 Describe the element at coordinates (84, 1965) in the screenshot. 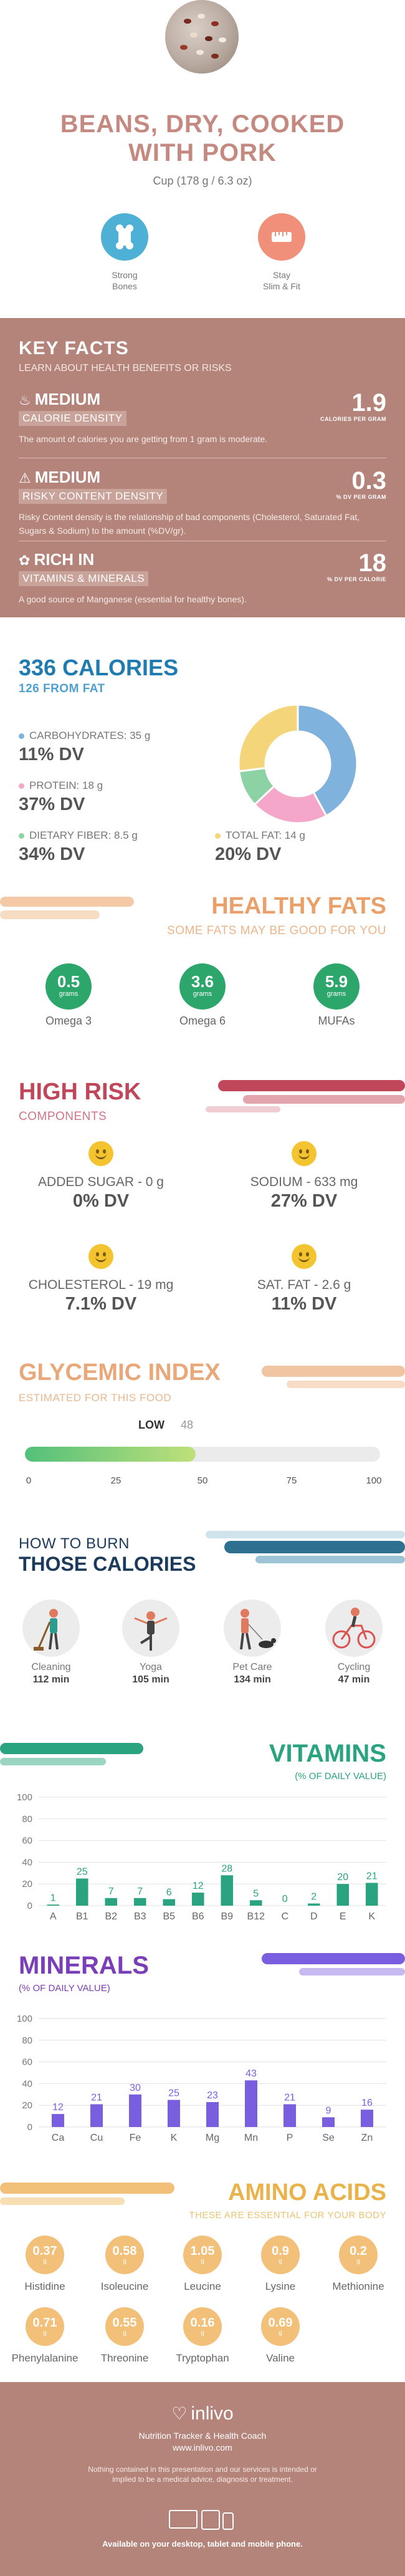

I see `minerals-title: MINERALS` at that location.